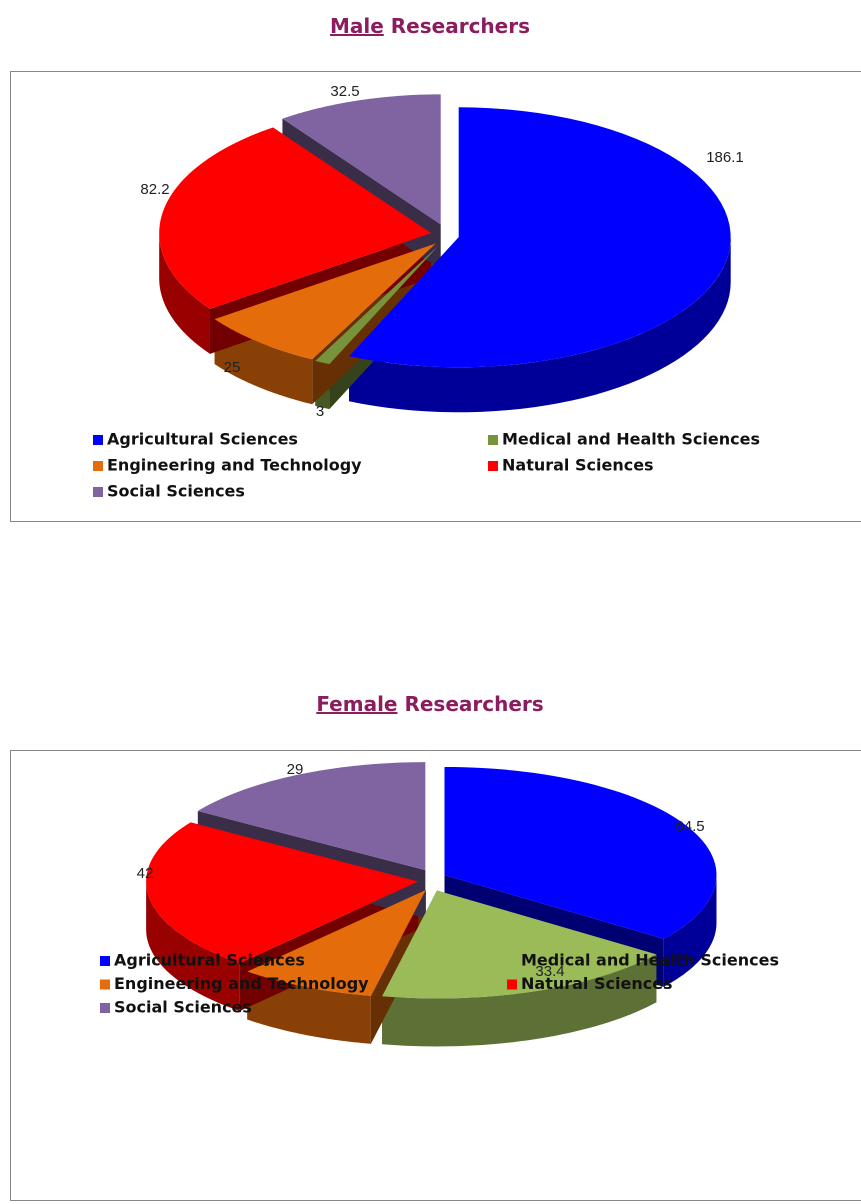  I want to click on data-label: 32.5, so click(344, 91).